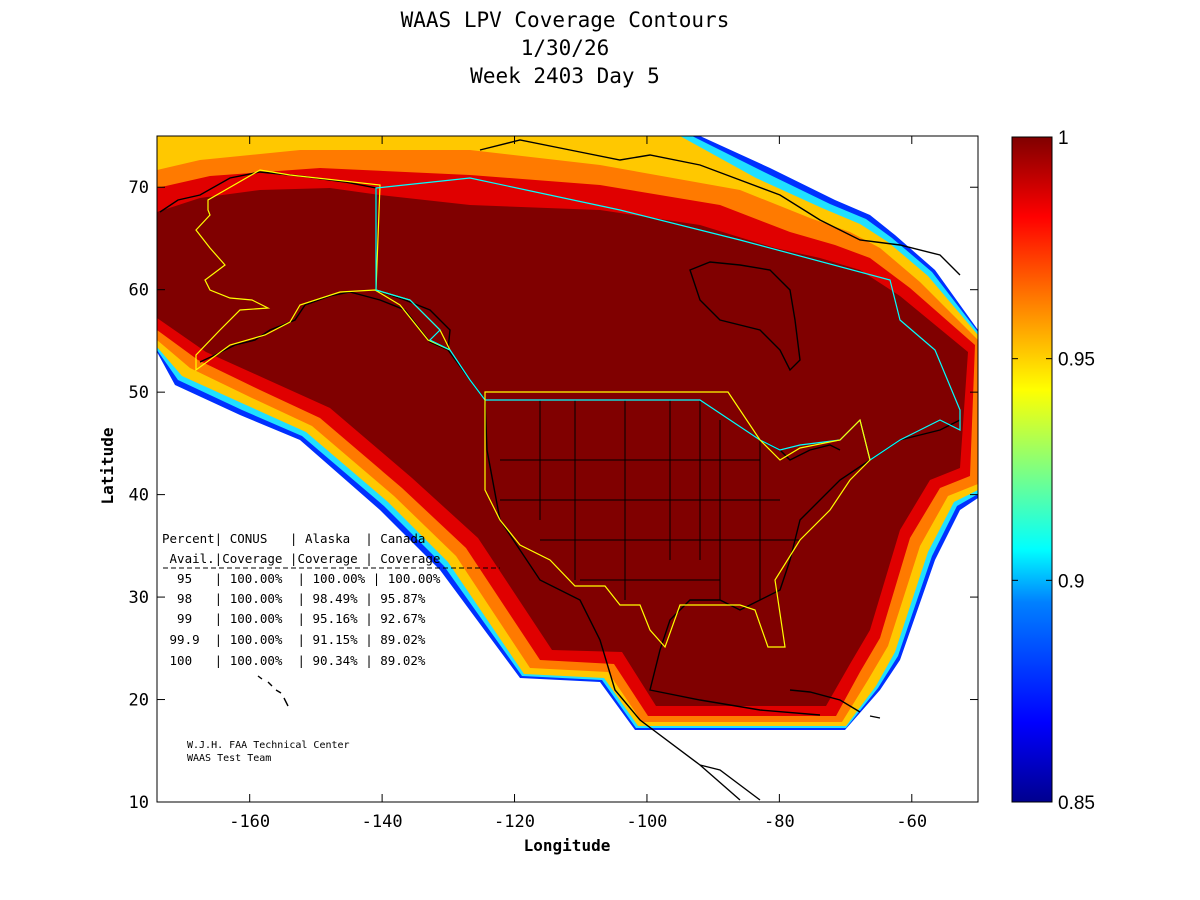  What do you see at coordinates (268, 745) in the screenshot?
I see `credit-line-1: W.J.H. FAA Technical Center` at bounding box center [268, 745].